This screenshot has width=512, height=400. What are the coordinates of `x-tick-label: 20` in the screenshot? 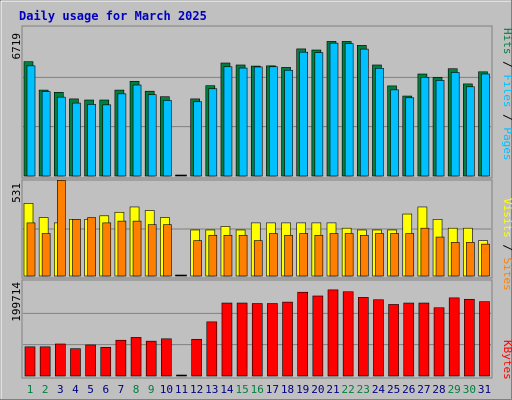 It's located at (317, 389).